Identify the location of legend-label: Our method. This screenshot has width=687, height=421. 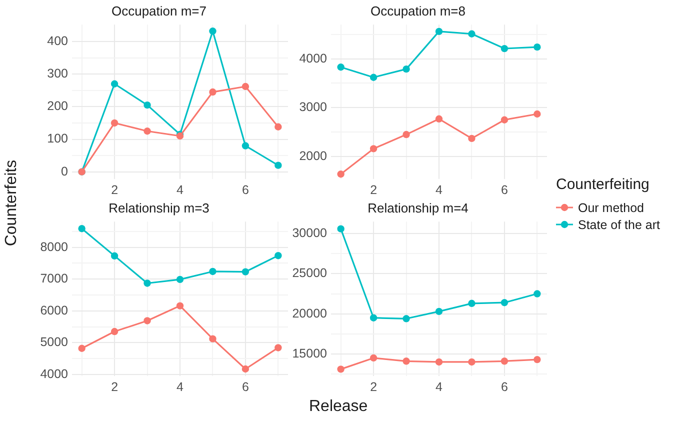
(611, 207).